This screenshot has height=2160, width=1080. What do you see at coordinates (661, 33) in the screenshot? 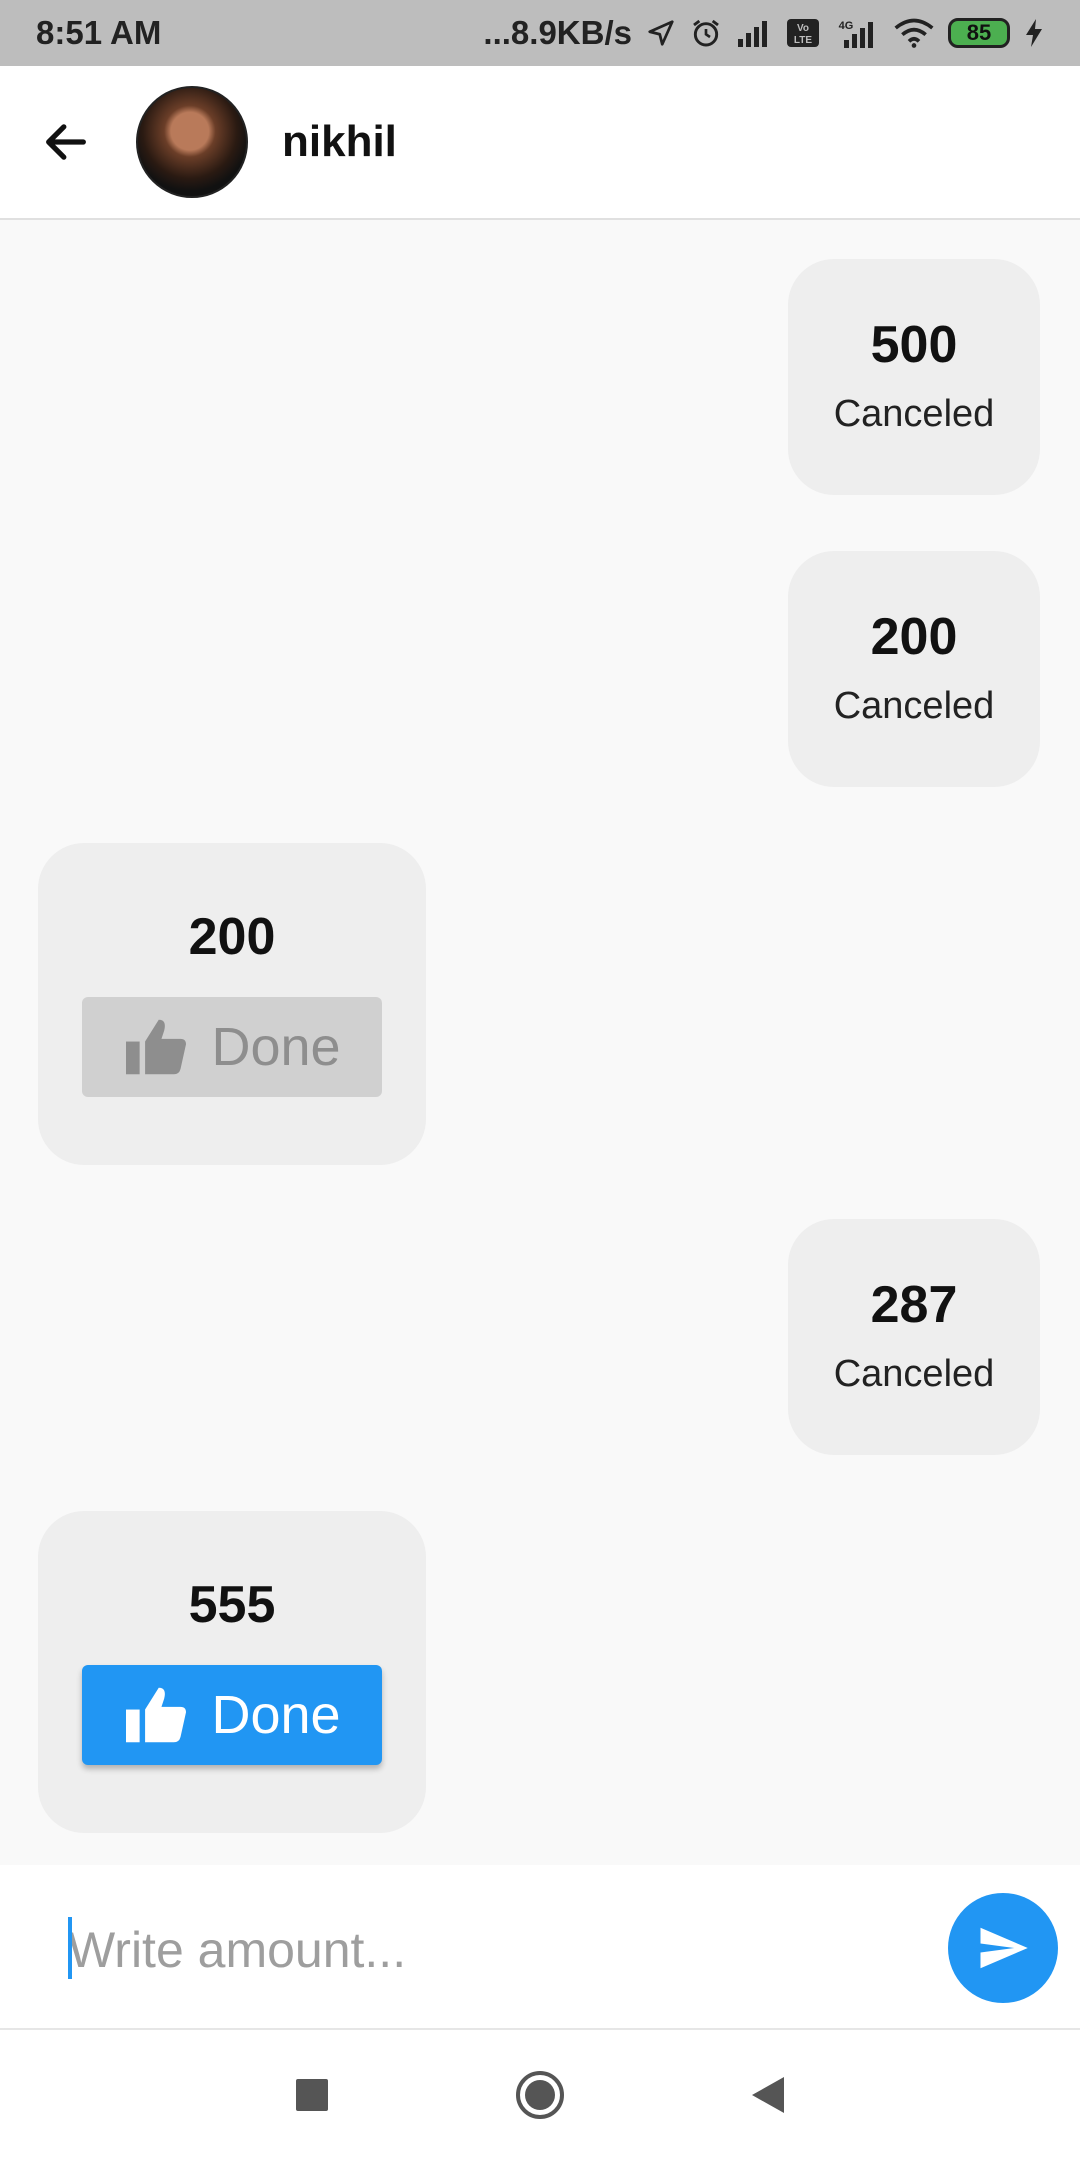
I see `location-arrow-icon` at bounding box center [661, 33].